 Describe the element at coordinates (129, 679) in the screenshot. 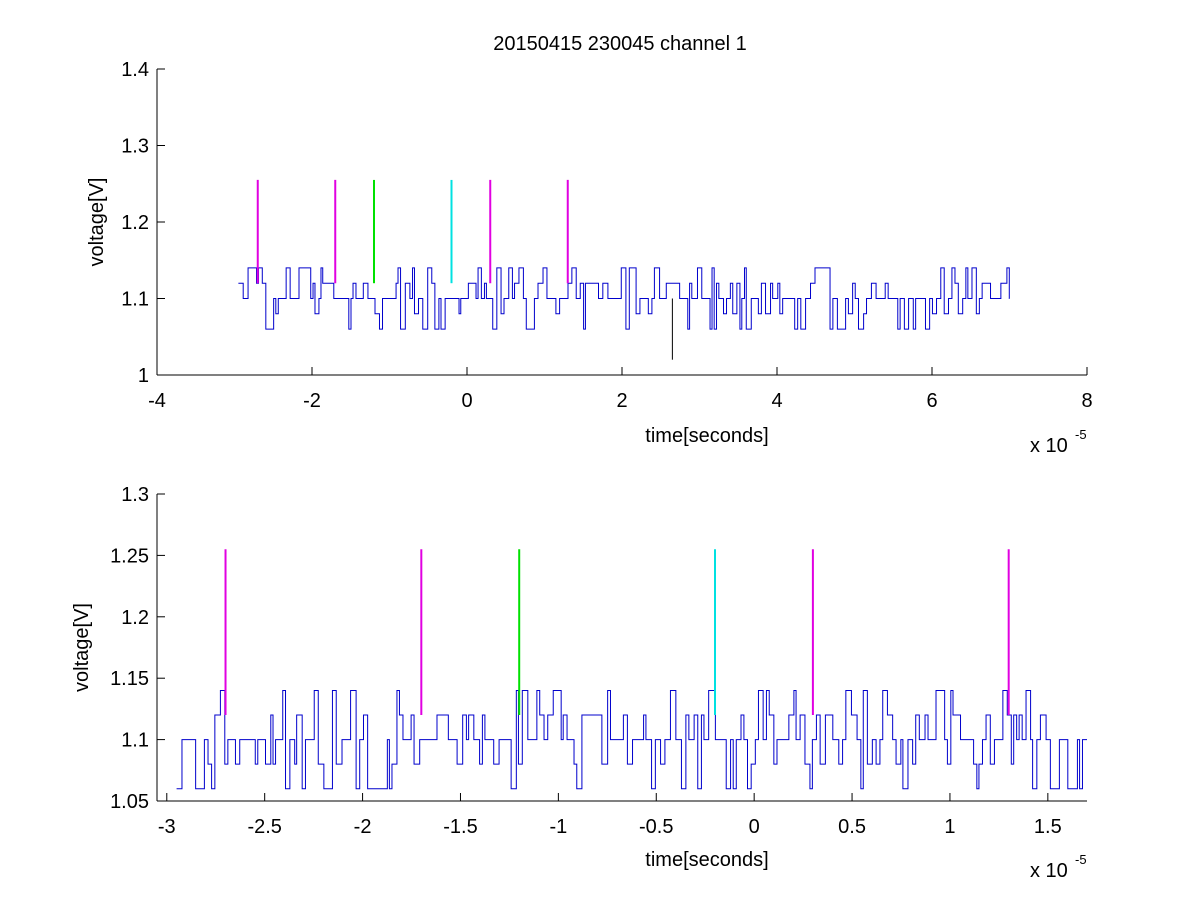

I see `y-tick-label: 1.15` at that location.